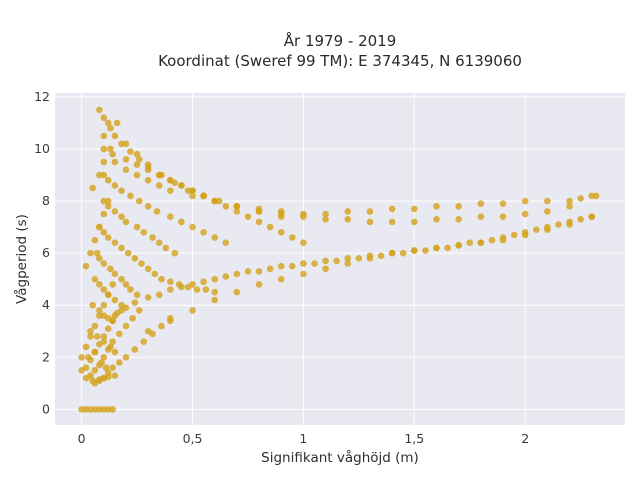 Image resolution: width=640 pixels, height=480 pixels. What do you see at coordinates (42, 96) in the screenshot?
I see `y-tick-label: 12` at bounding box center [42, 96].